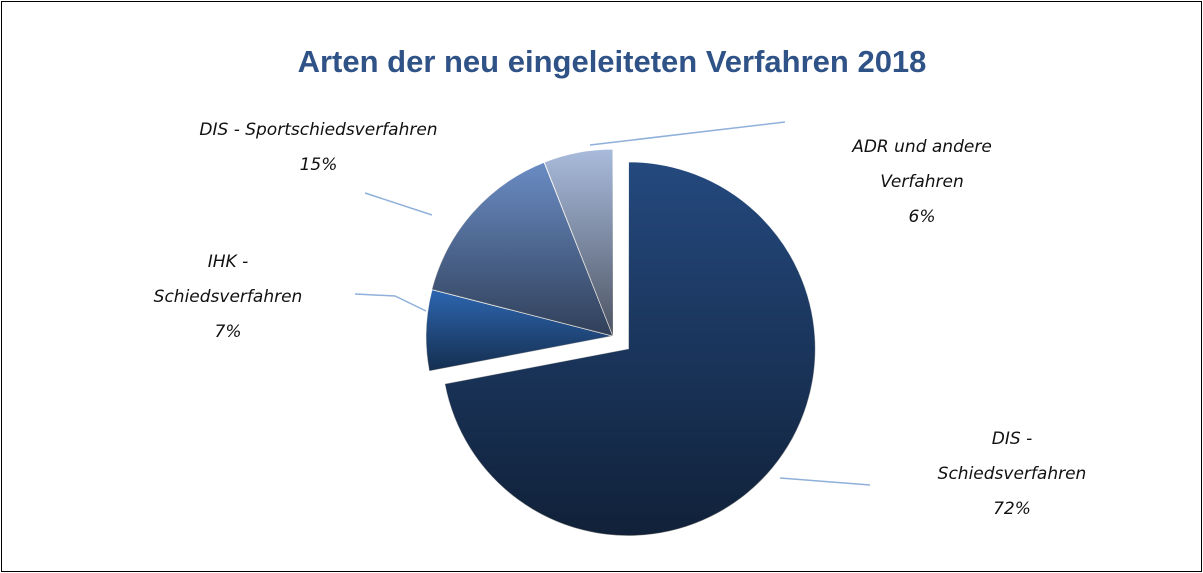 This screenshot has height=573, width=1203. I want to click on category-label: DIS - Sportschiedsverfahren, so click(318, 130).